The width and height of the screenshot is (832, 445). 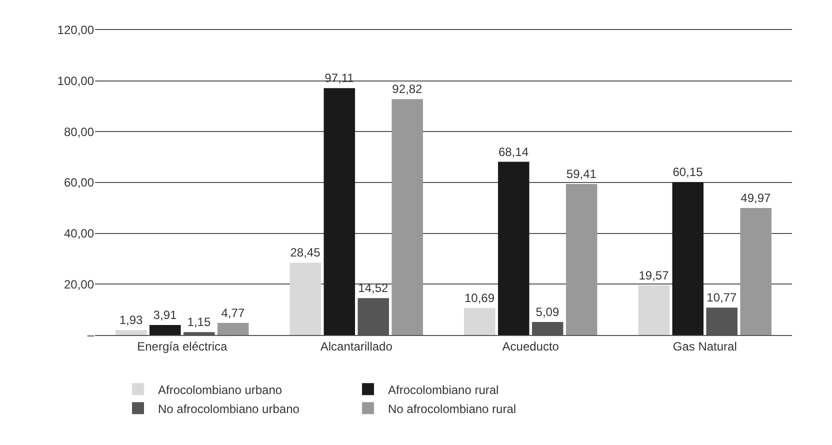 I want to click on data-label: 92,82, so click(x=407, y=89).